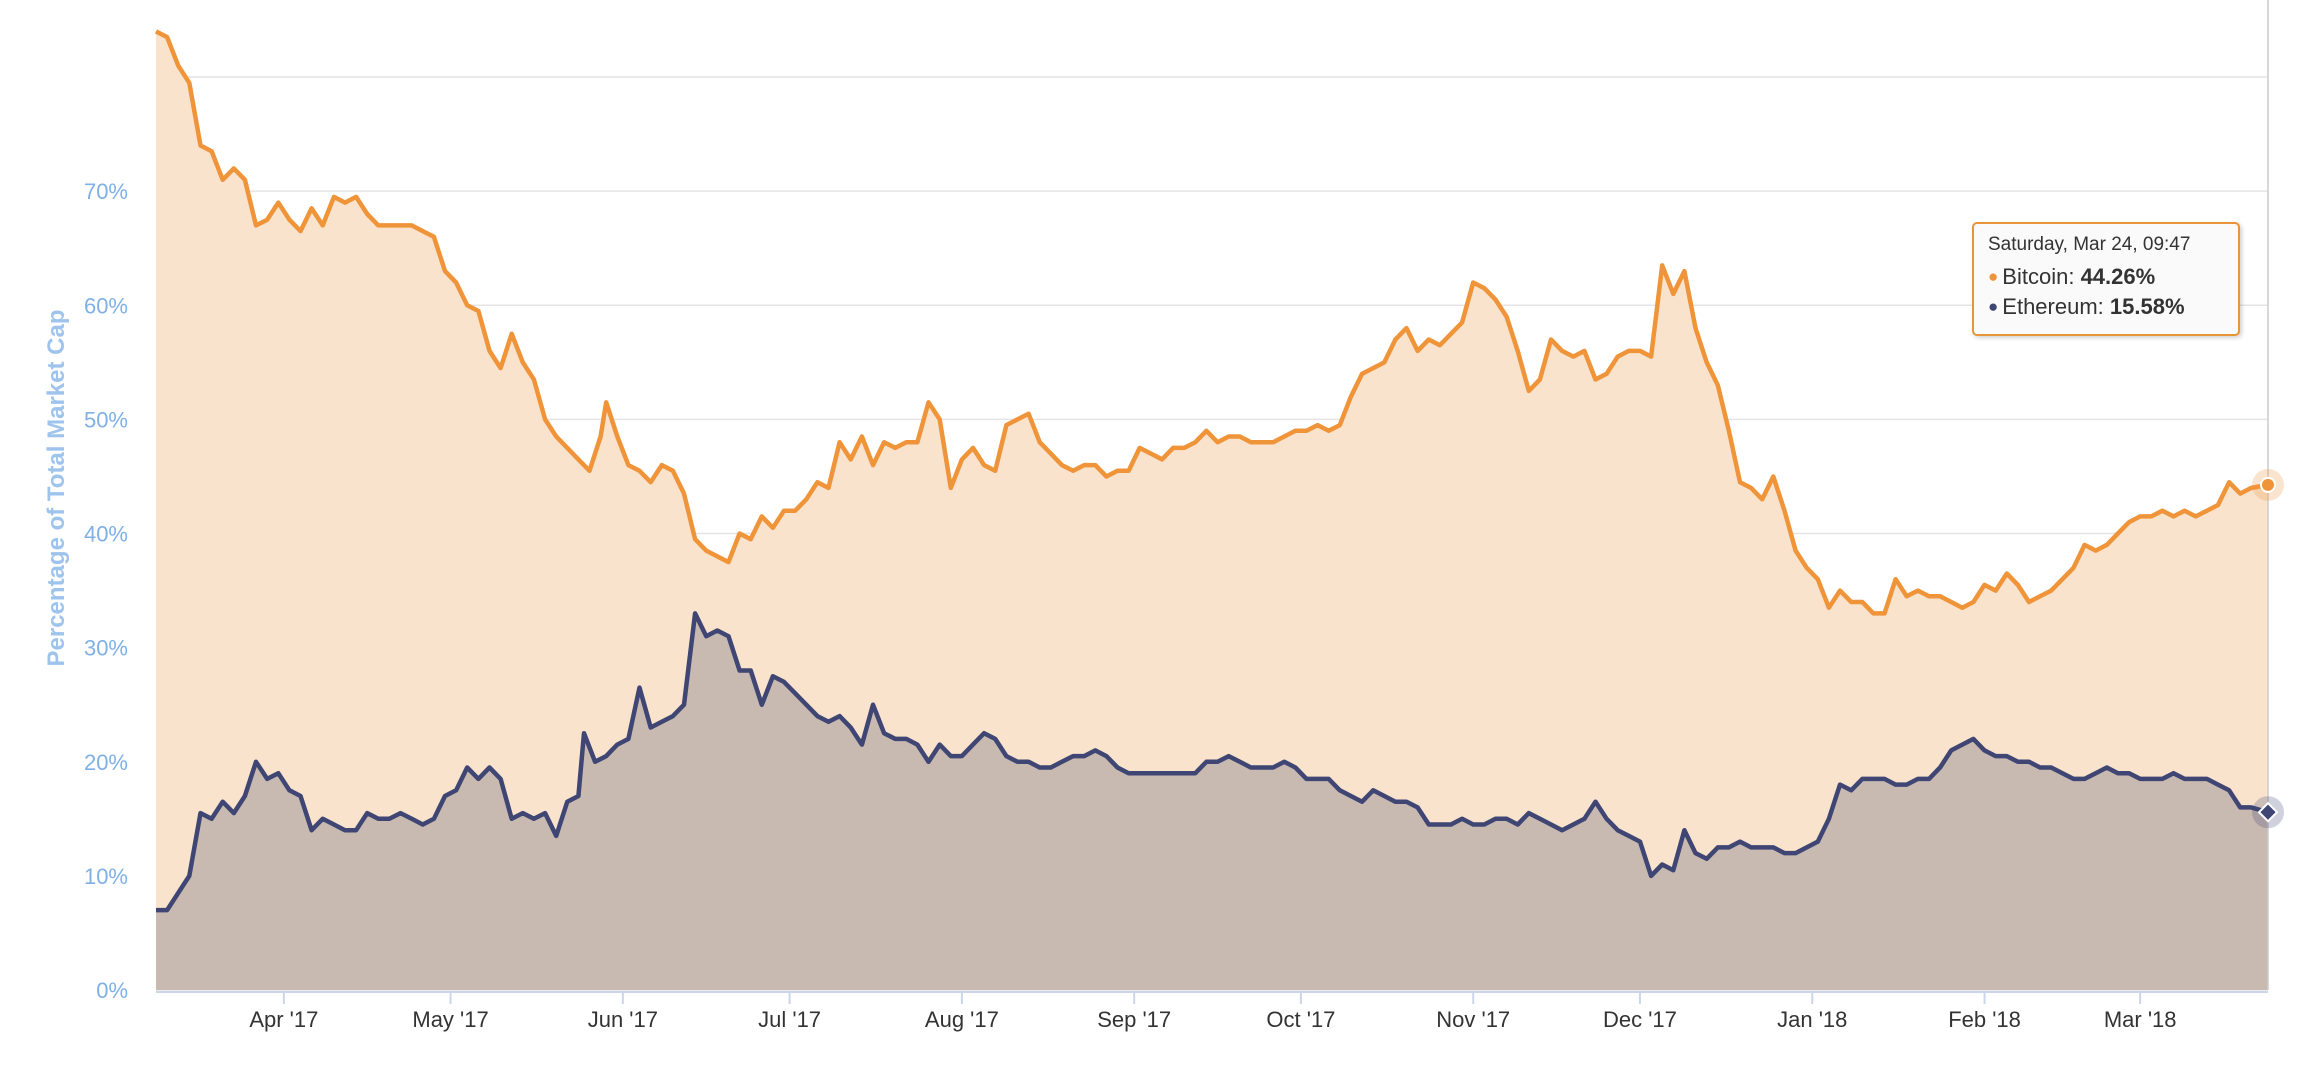  Describe the element at coordinates (106, 648) in the screenshot. I see `y-tick-label: 30%` at that location.